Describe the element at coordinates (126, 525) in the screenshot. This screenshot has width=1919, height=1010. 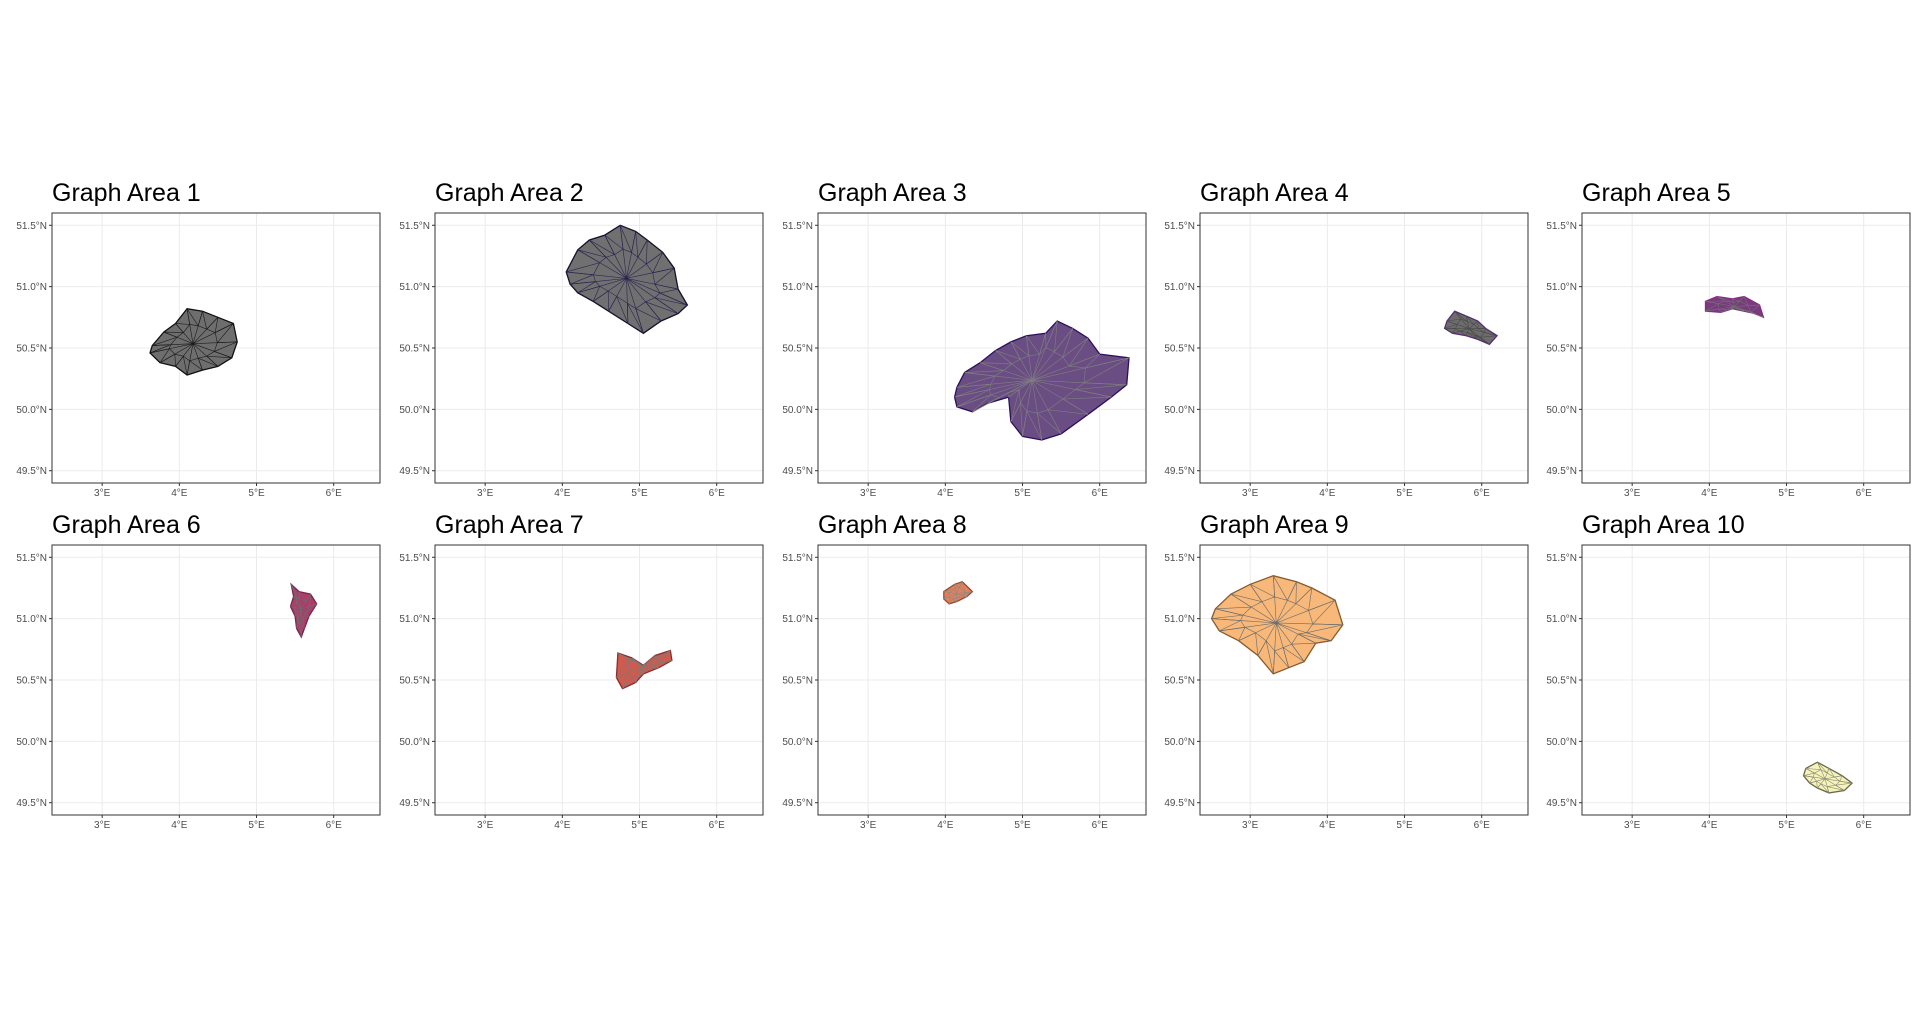
I see `panel-title: Graph Area 6` at that location.